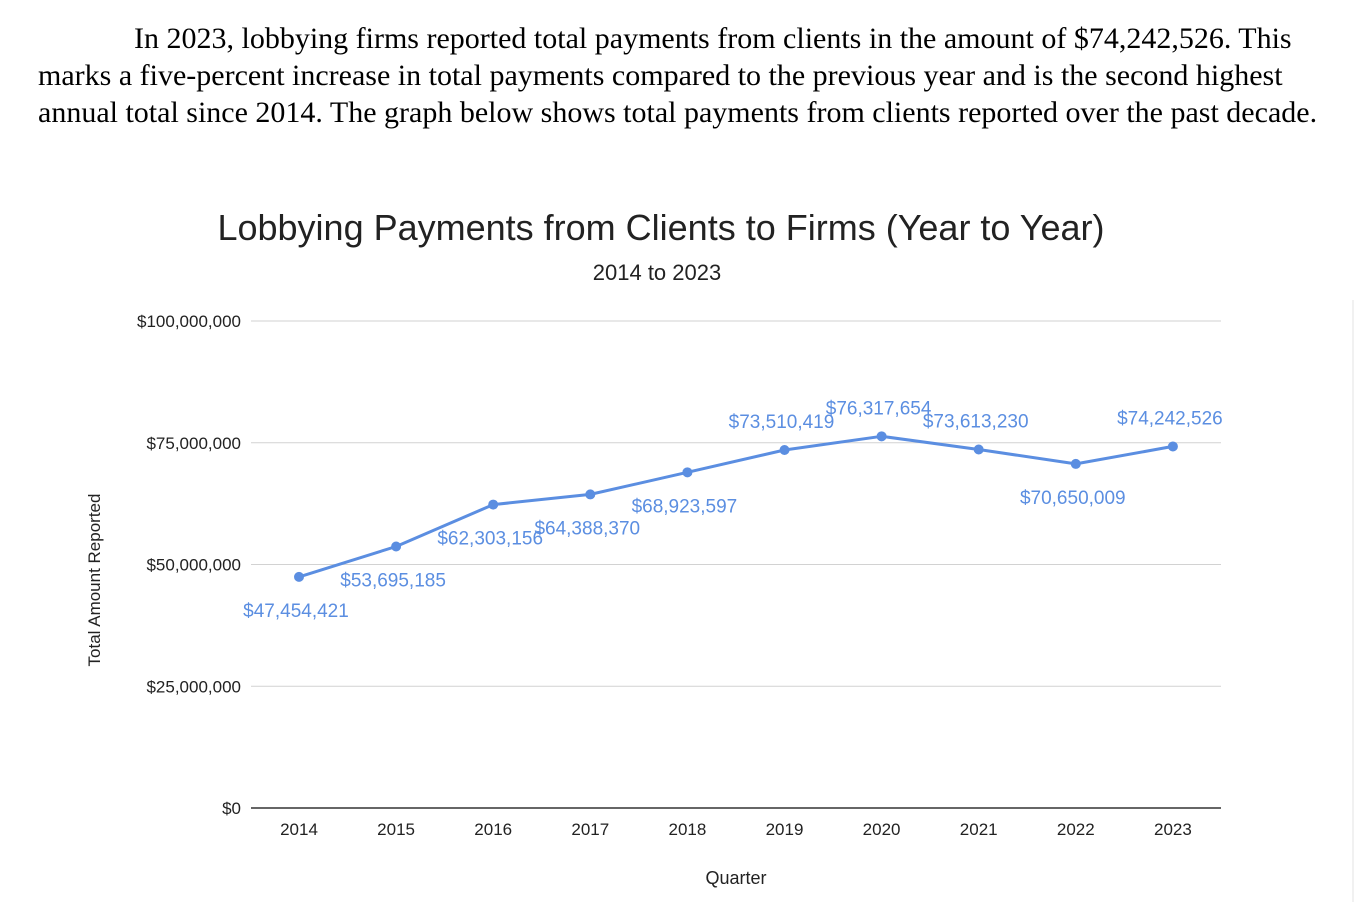 This screenshot has width=1356, height=902. I want to click on data-label: $53,695,185, so click(393, 581).